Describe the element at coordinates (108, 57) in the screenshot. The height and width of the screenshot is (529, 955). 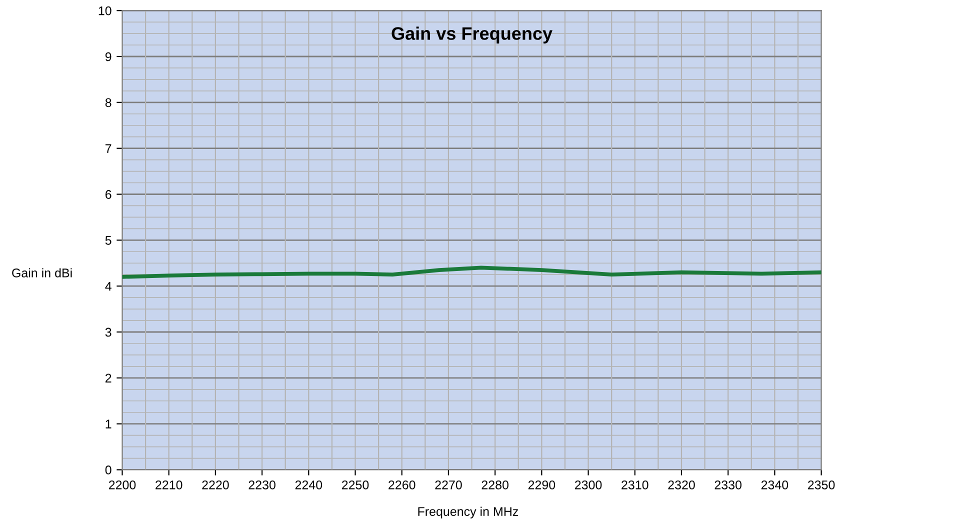
I see `y-tick-label: 9` at that location.